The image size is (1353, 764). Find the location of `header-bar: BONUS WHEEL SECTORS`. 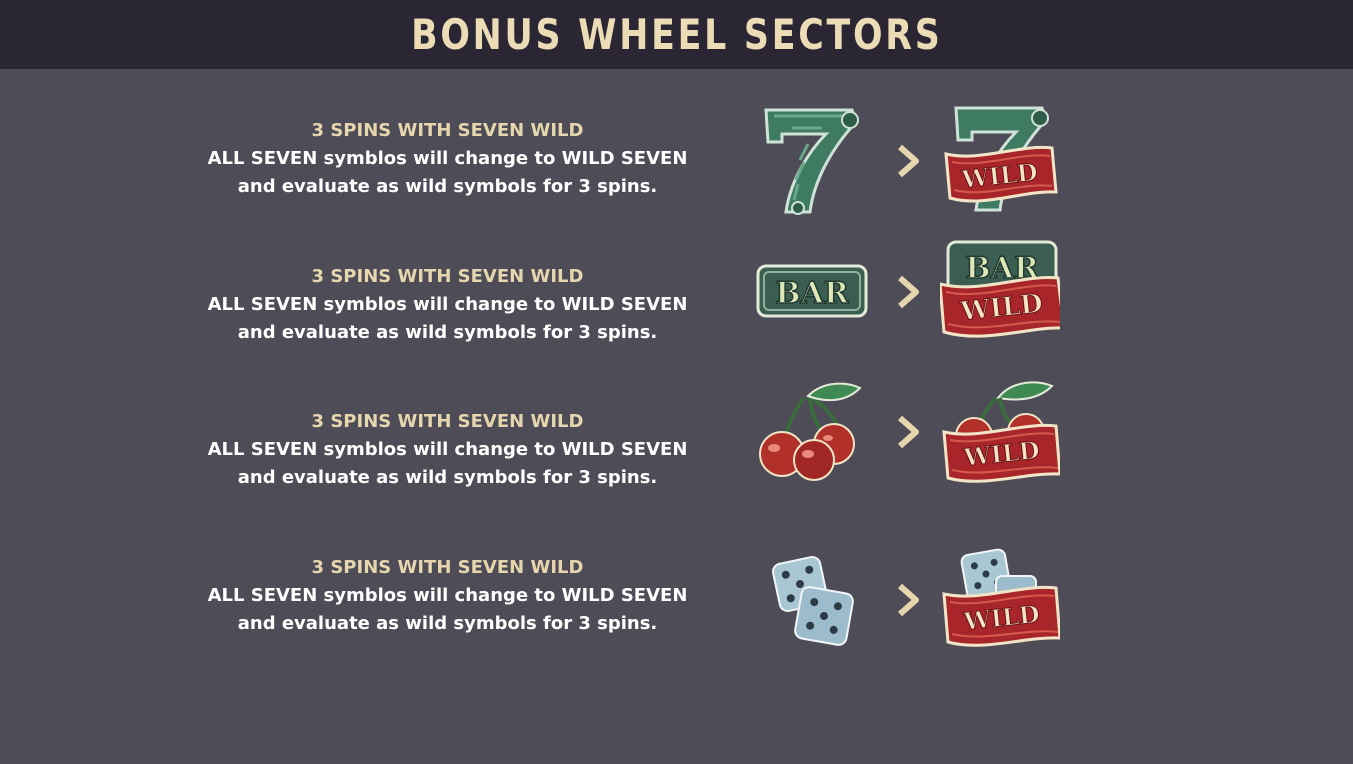

header-bar: BONUS WHEEL SECTORS is located at coordinates (676, 34).